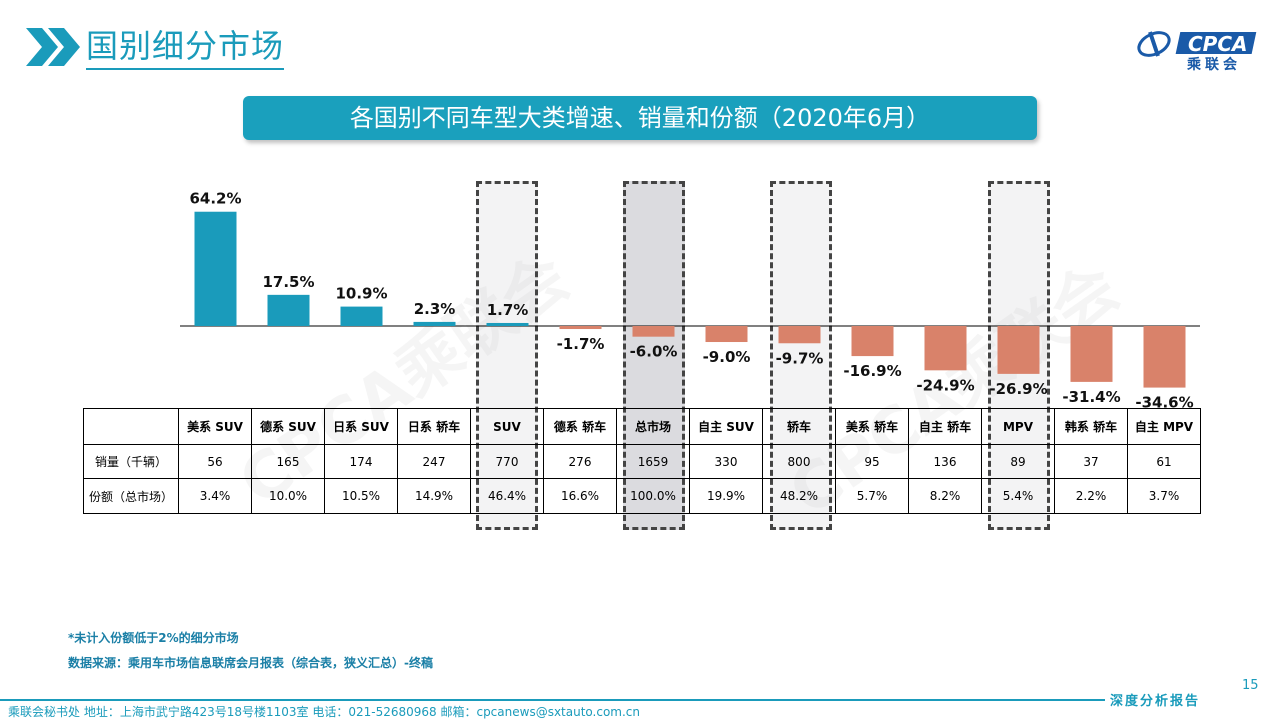 Image resolution: width=1280 pixels, height=720 pixels. Describe the element at coordinates (653, 426) in the screenshot. I see `column-header: 总市场` at that location.